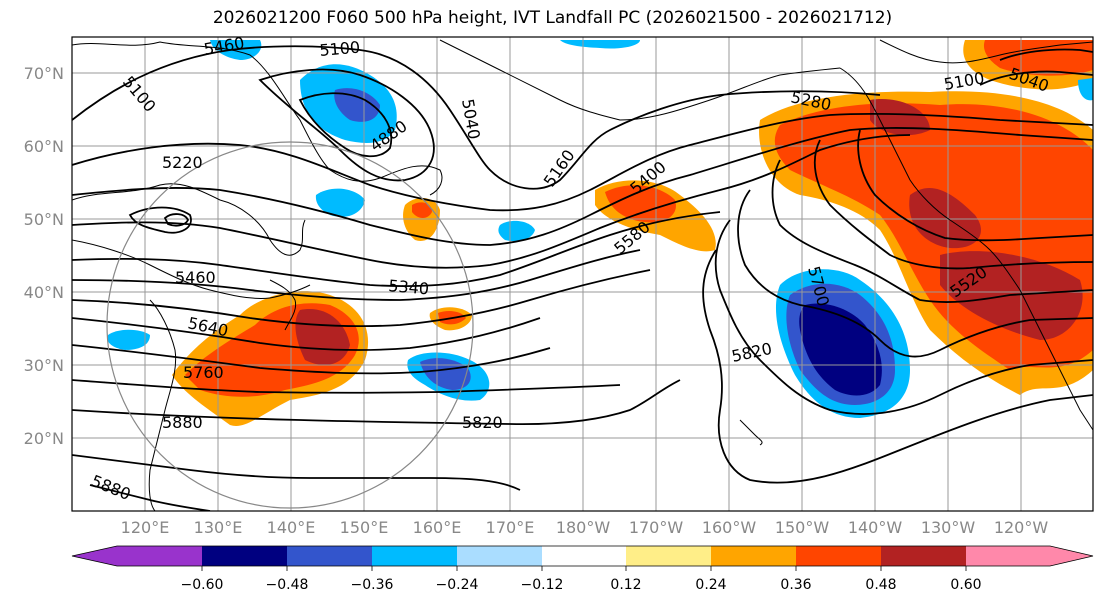  I want to click on shade-neg-small4, so click(128, 339).